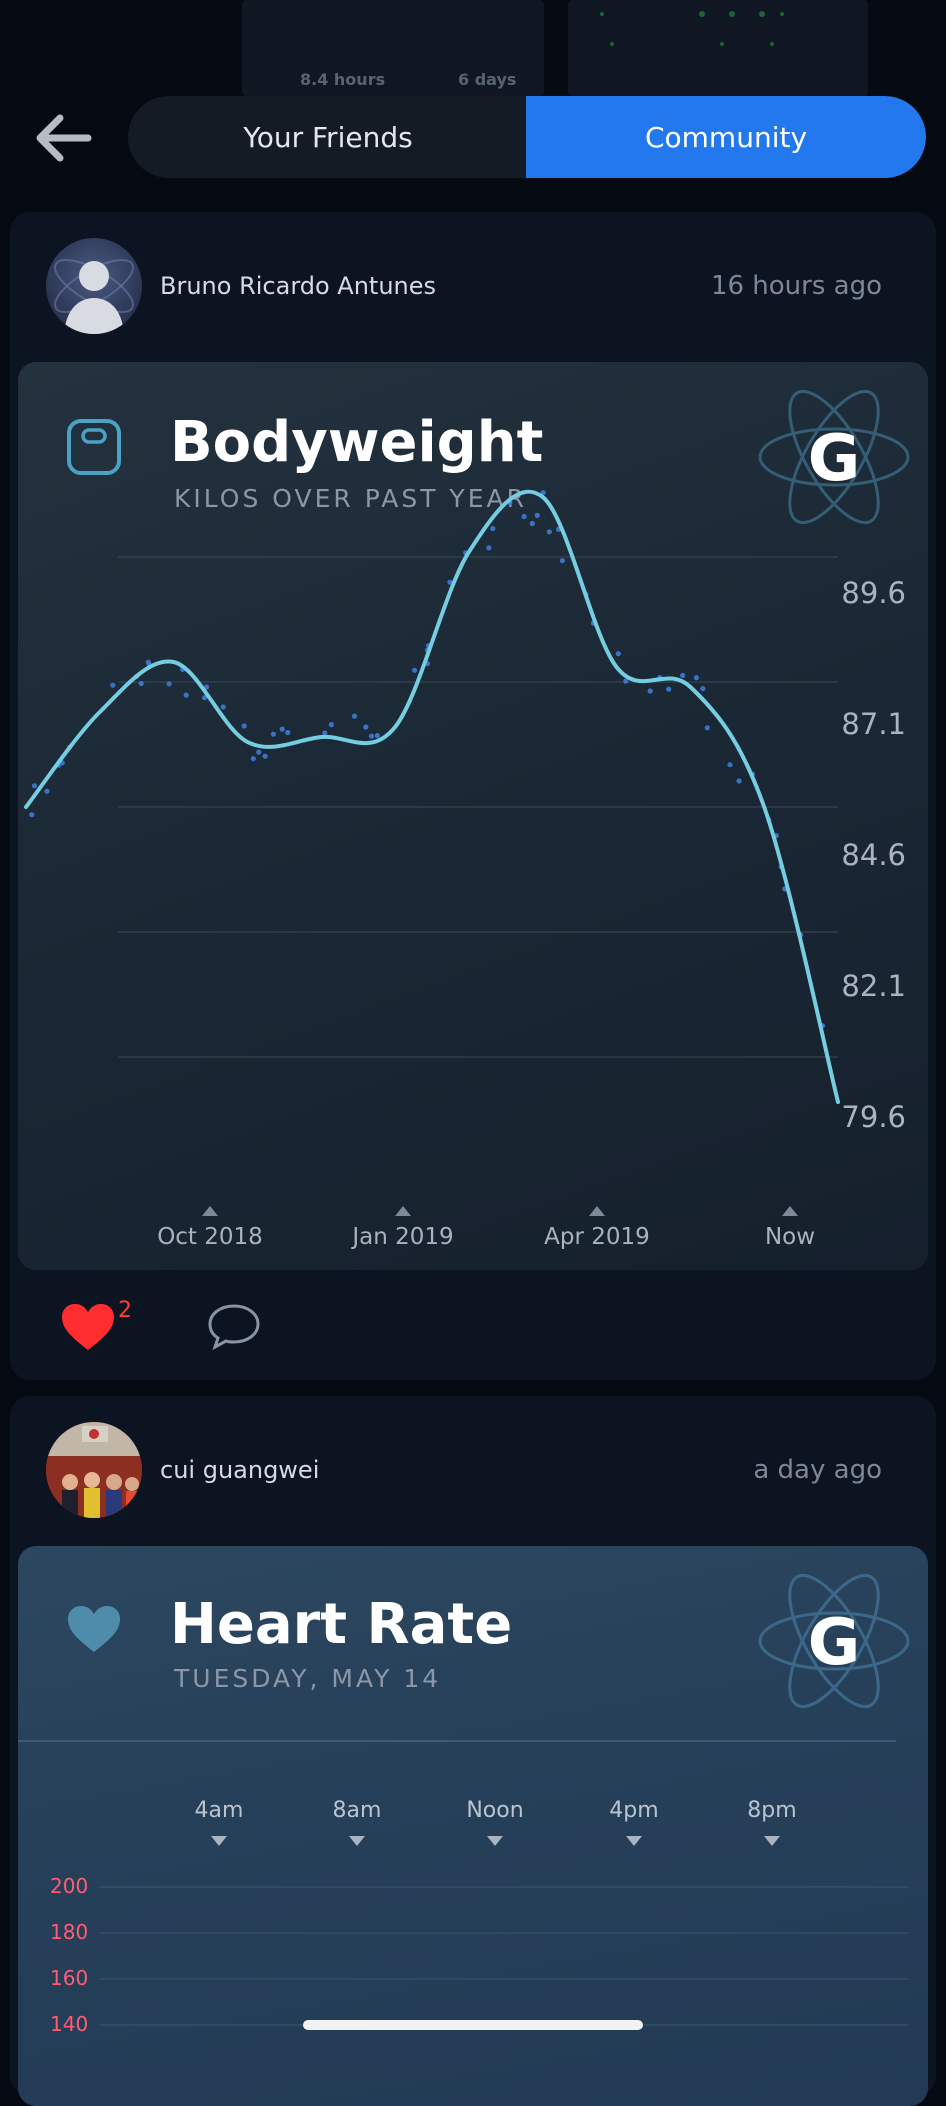  I want to click on heart-rate-y-label: 200, so click(69, 1886).